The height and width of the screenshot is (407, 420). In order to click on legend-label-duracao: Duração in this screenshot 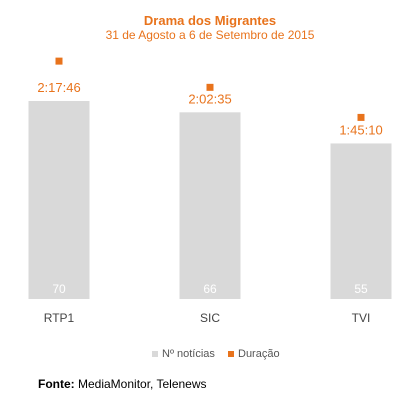, I will do `click(259, 354)`.